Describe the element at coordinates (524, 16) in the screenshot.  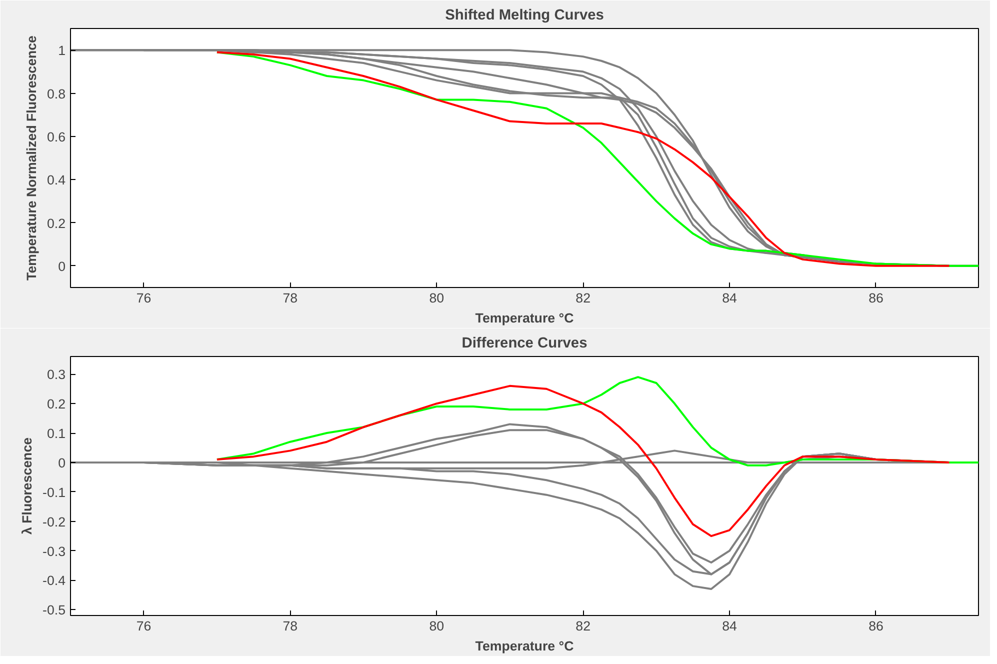
I see `chart-title: Shifted Melting Curves` at that location.